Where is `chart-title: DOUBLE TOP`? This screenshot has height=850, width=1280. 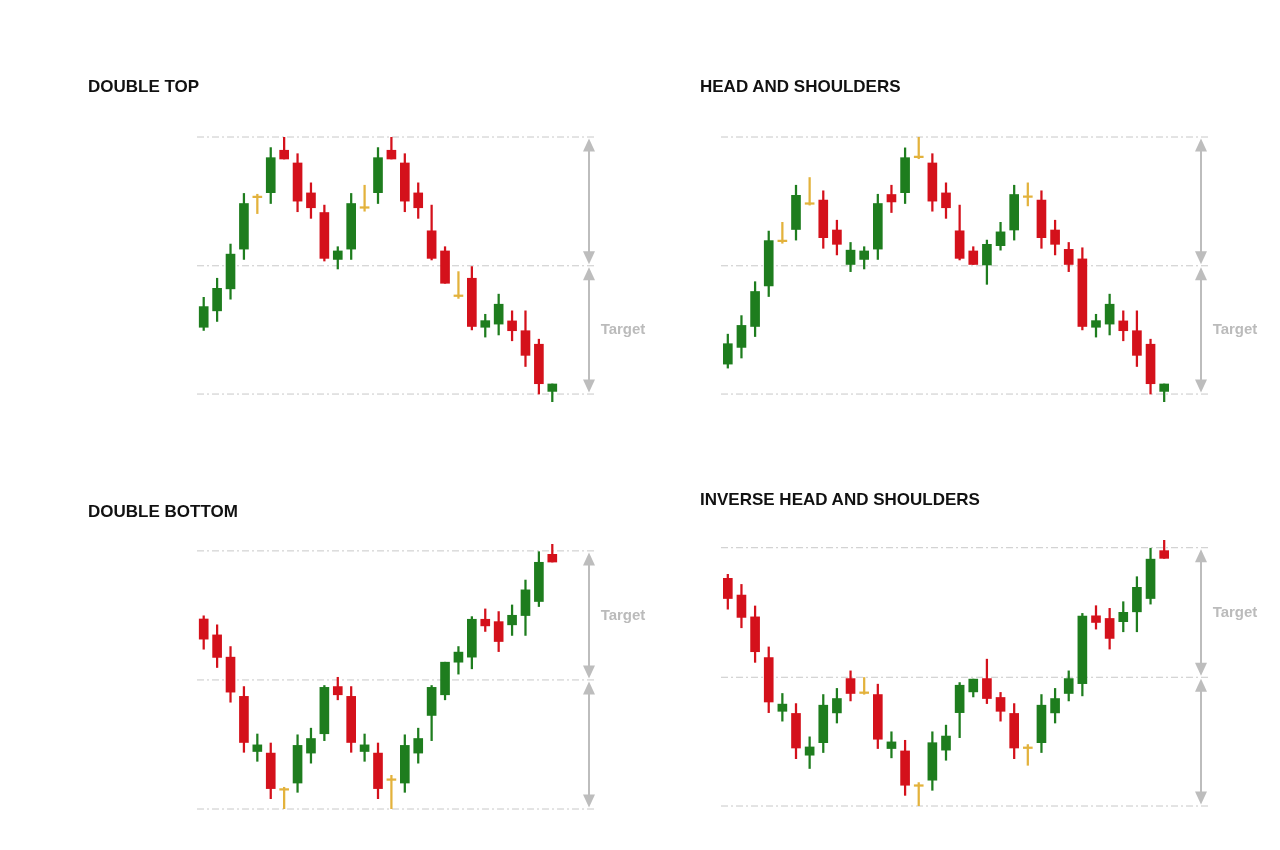 chart-title: DOUBLE TOP is located at coordinates (144, 87).